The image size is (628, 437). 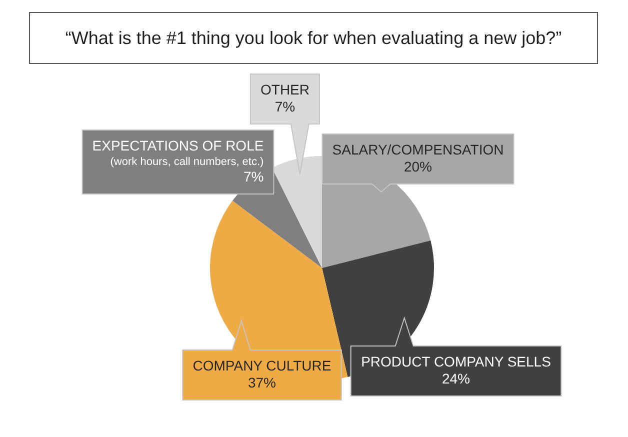 I want to click on data-label: 37%, so click(x=262, y=382).